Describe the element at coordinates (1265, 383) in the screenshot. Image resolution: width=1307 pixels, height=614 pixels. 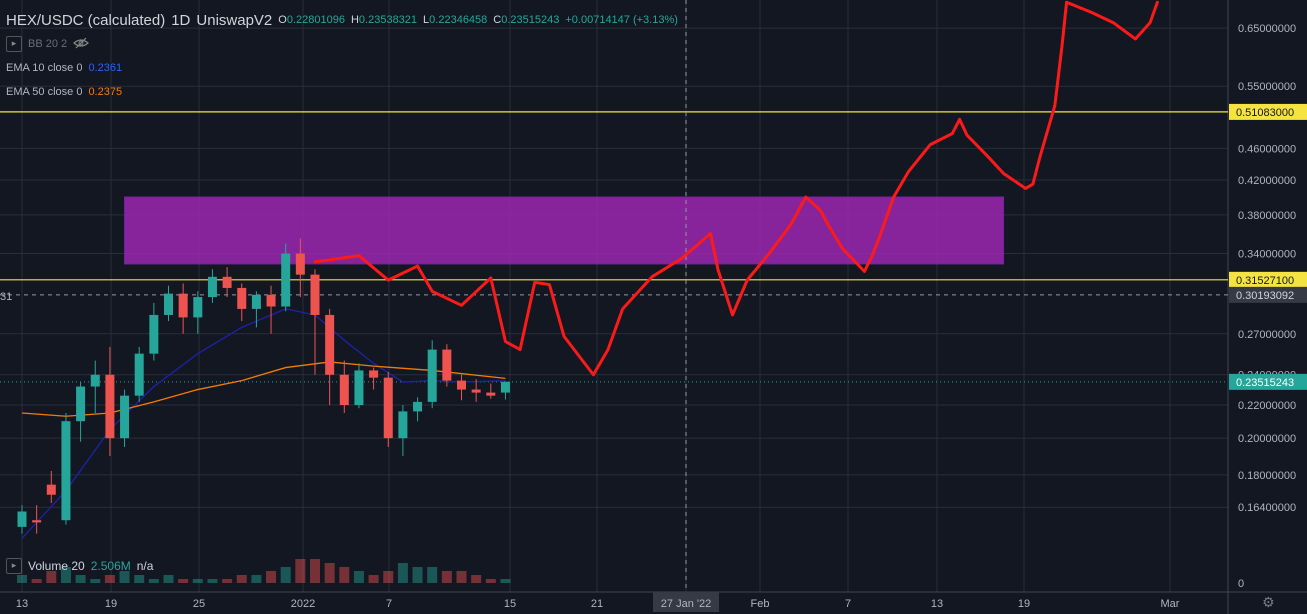
I see `price-label: 0.23515243` at that location.